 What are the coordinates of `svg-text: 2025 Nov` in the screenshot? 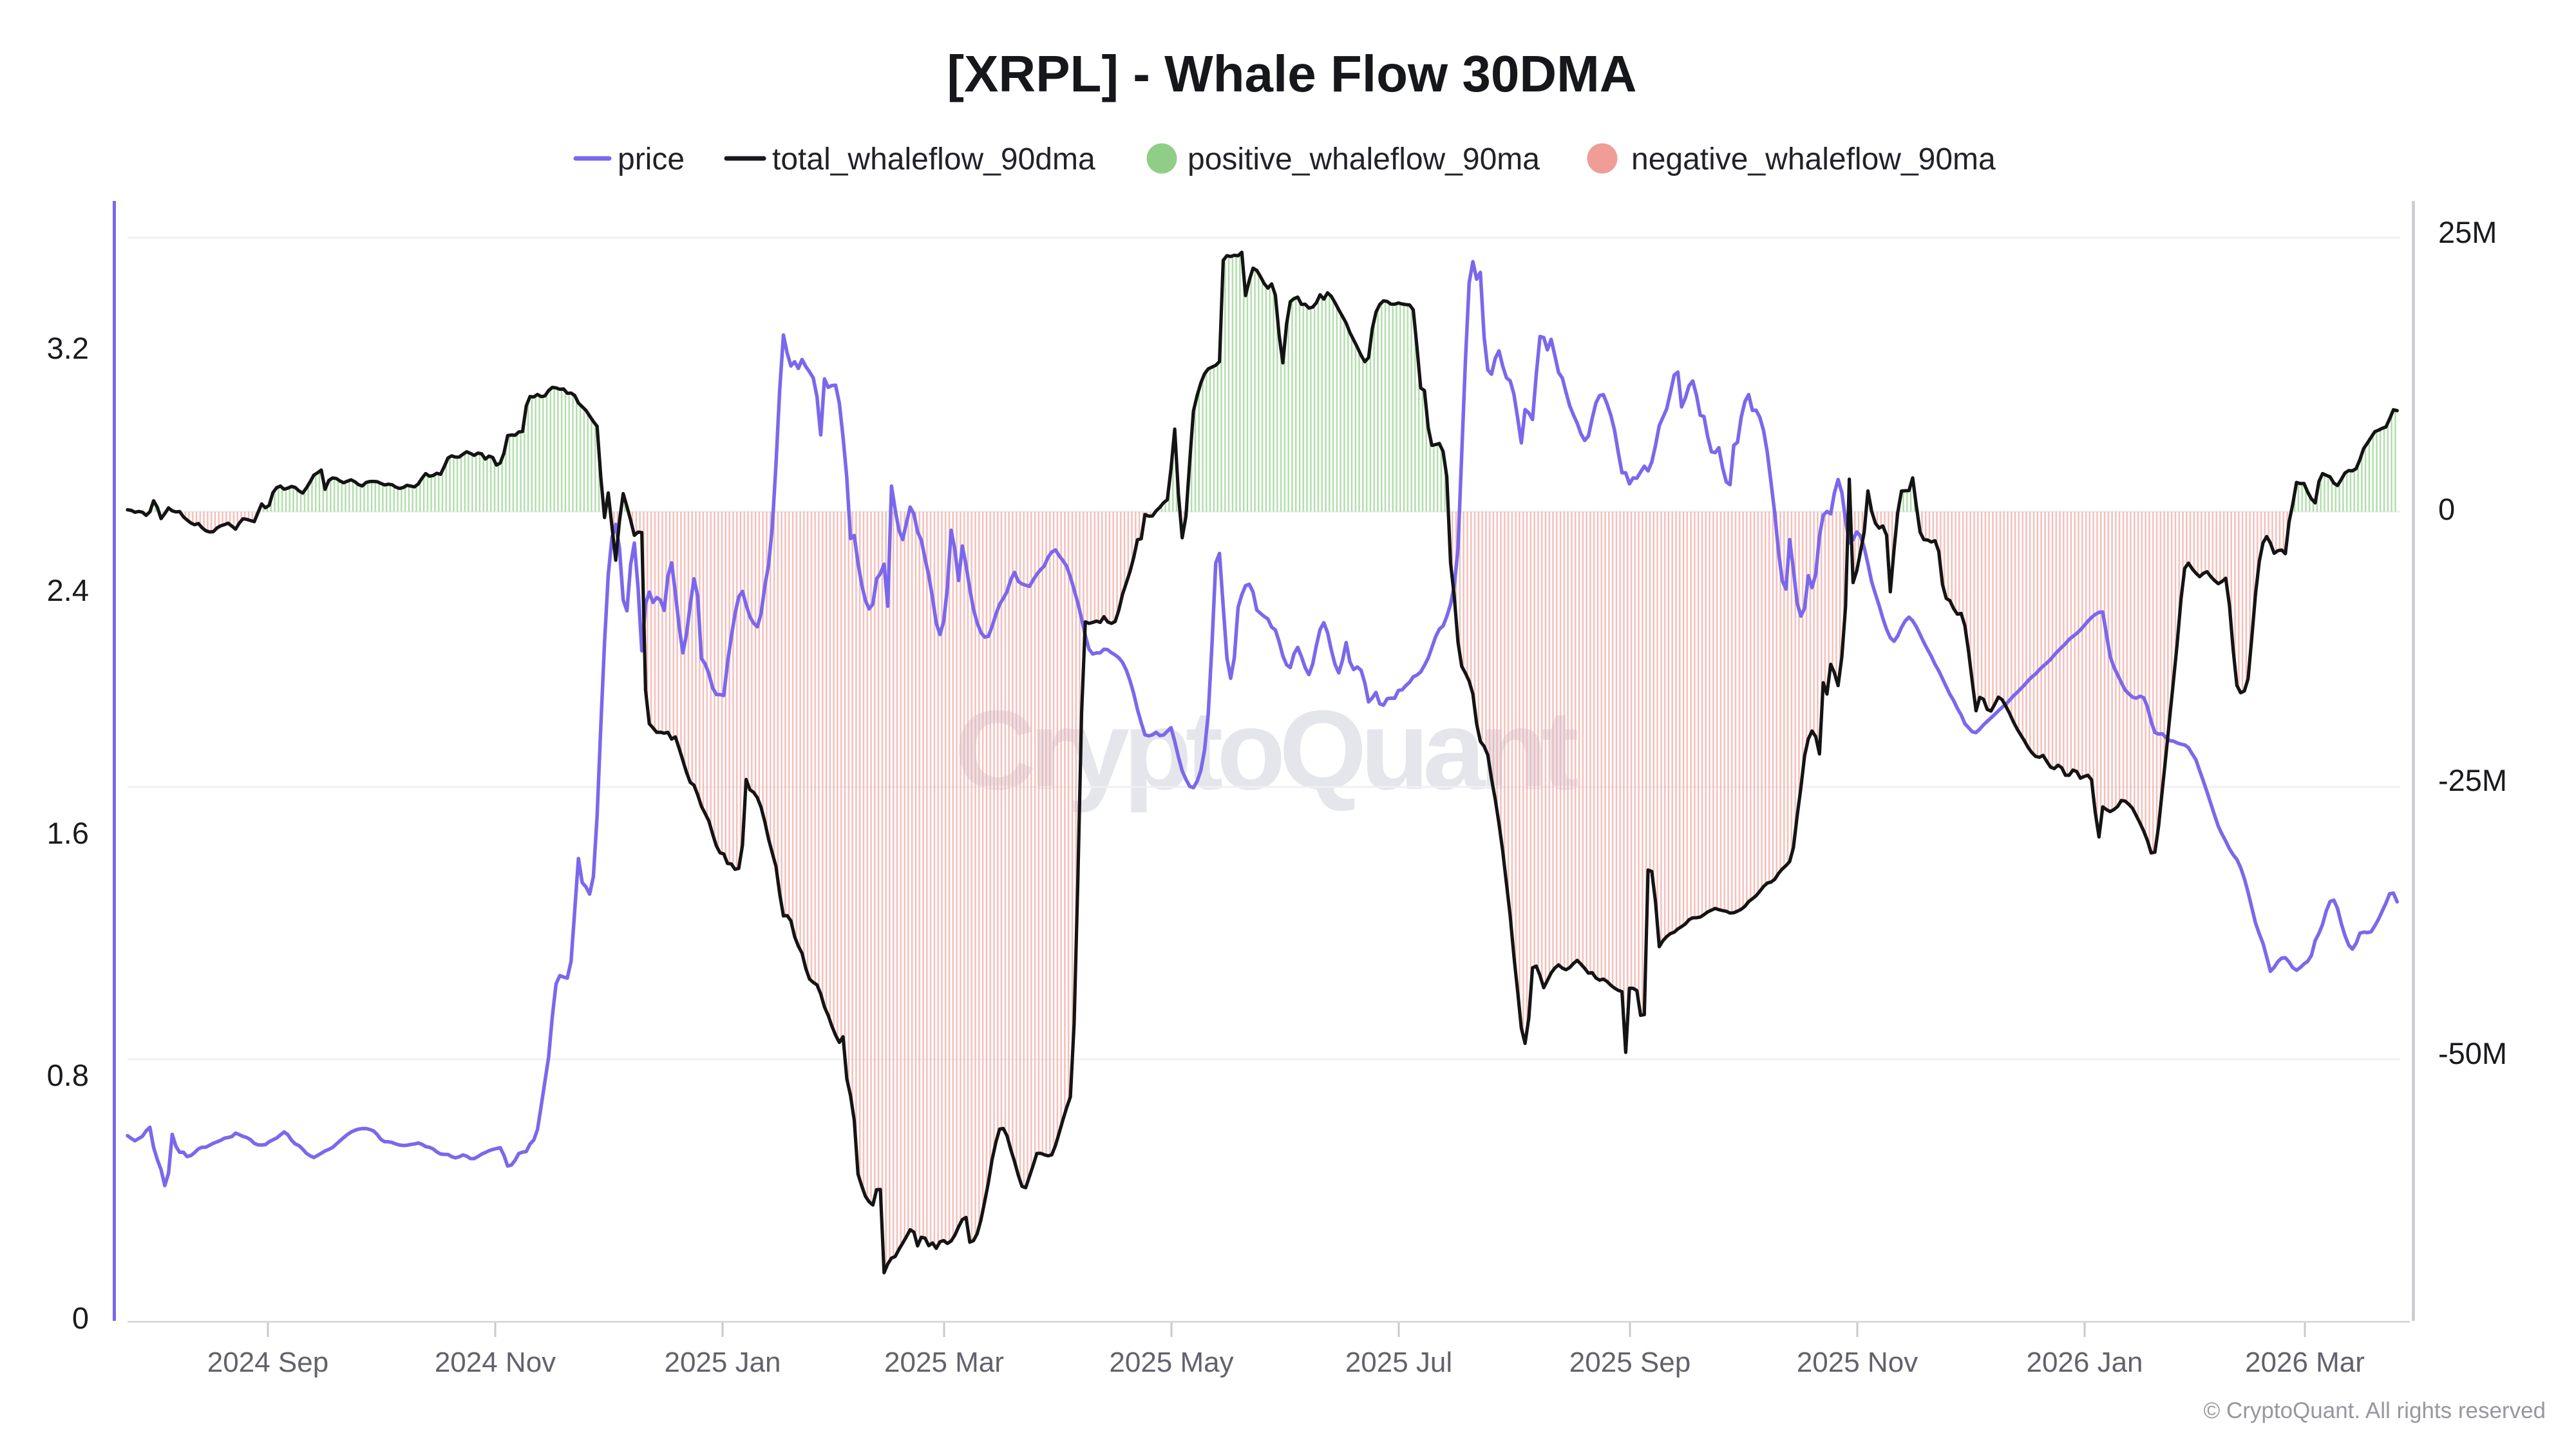 It's located at (1857, 1362).